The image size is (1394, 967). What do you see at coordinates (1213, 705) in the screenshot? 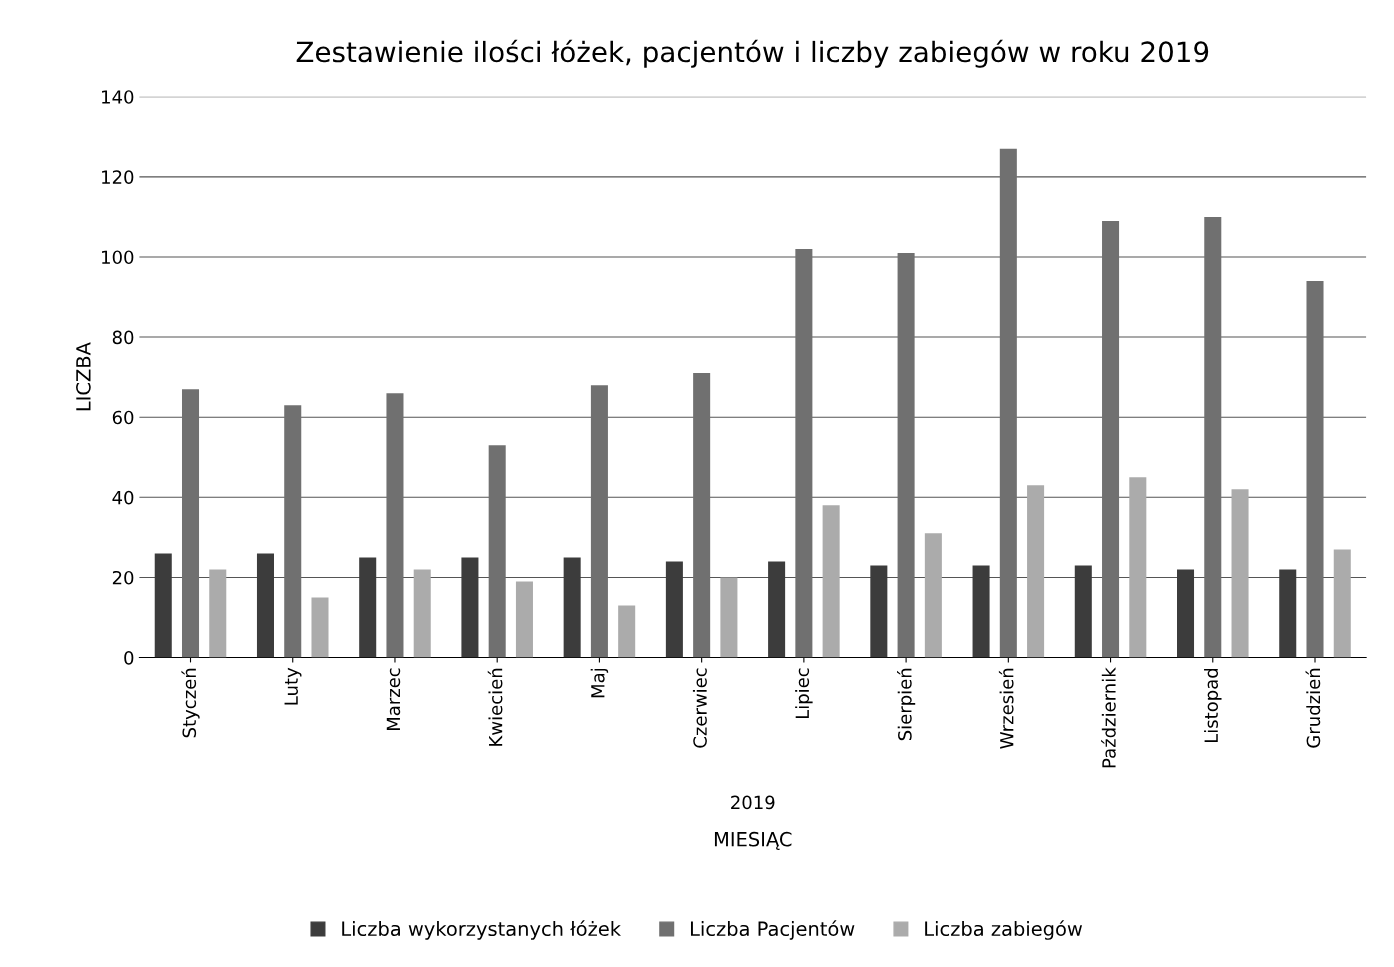
I see `x-tick-label: Listopad` at bounding box center [1213, 705].